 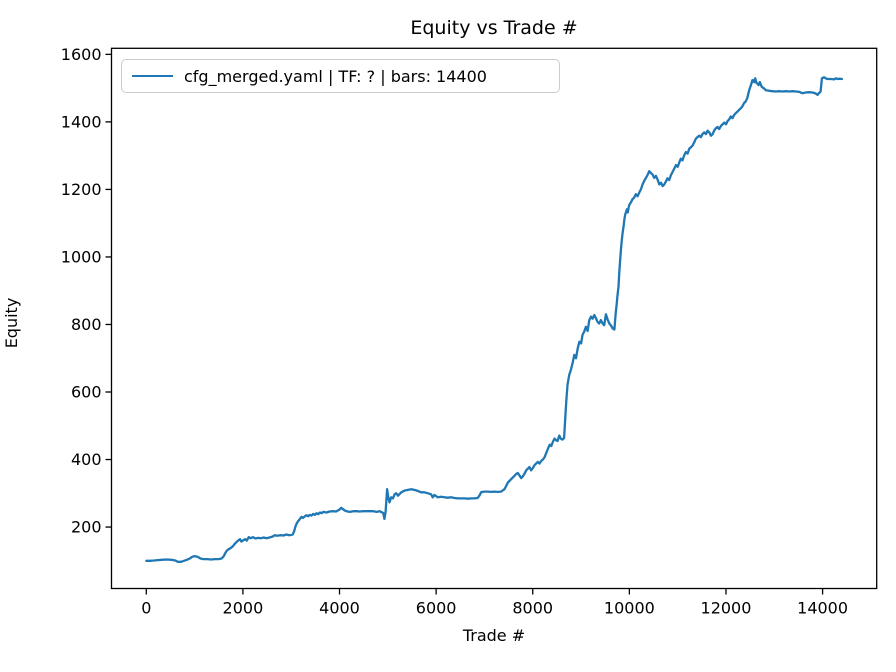 What do you see at coordinates (11, 323) in the screenshot?
I see `y-axis-label: Equity` at bounding box center [11, 323].